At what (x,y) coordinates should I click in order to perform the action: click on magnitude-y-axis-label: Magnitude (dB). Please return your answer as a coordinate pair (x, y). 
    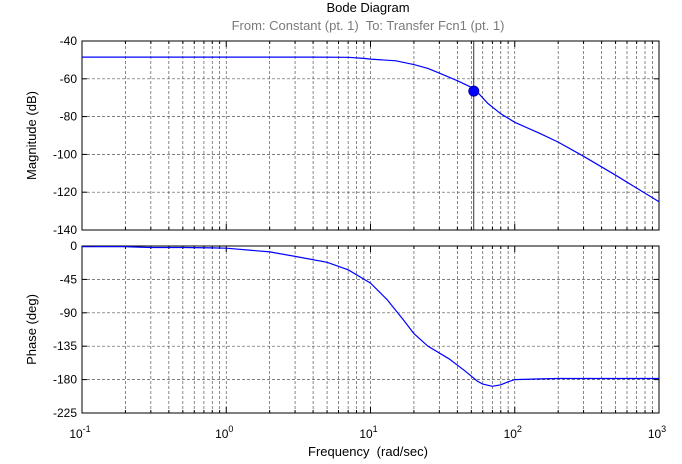
    Looking at the image, I should click on (31, 135).